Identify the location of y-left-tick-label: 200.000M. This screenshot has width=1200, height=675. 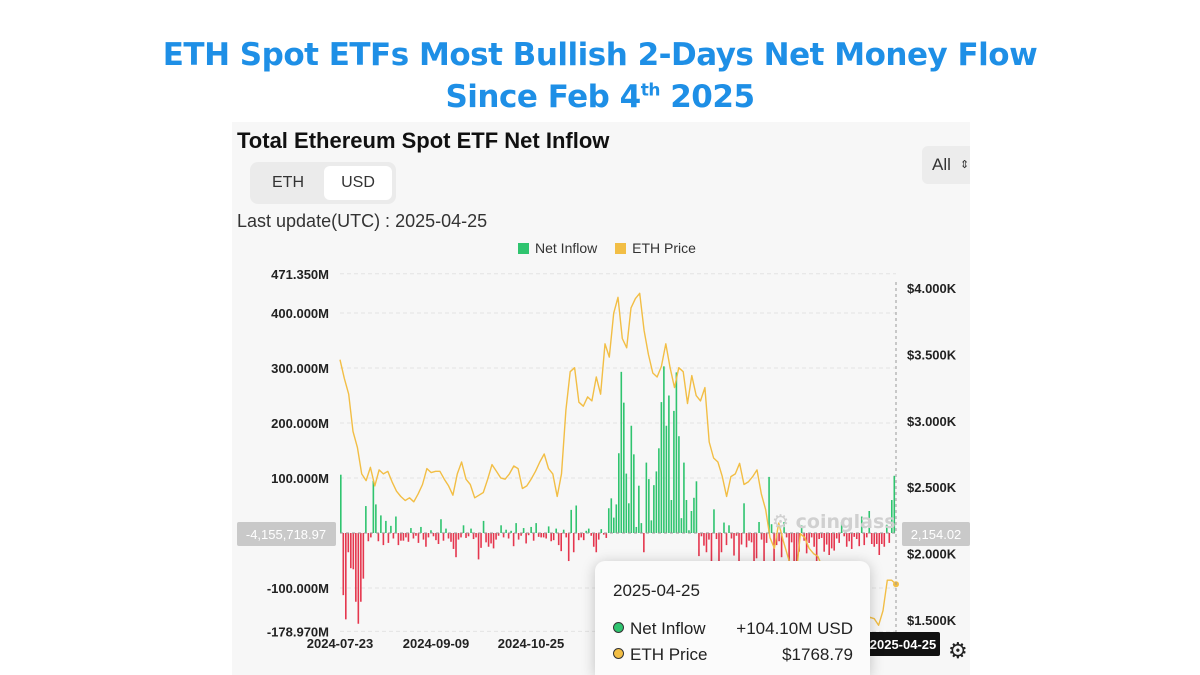
(300, 423).